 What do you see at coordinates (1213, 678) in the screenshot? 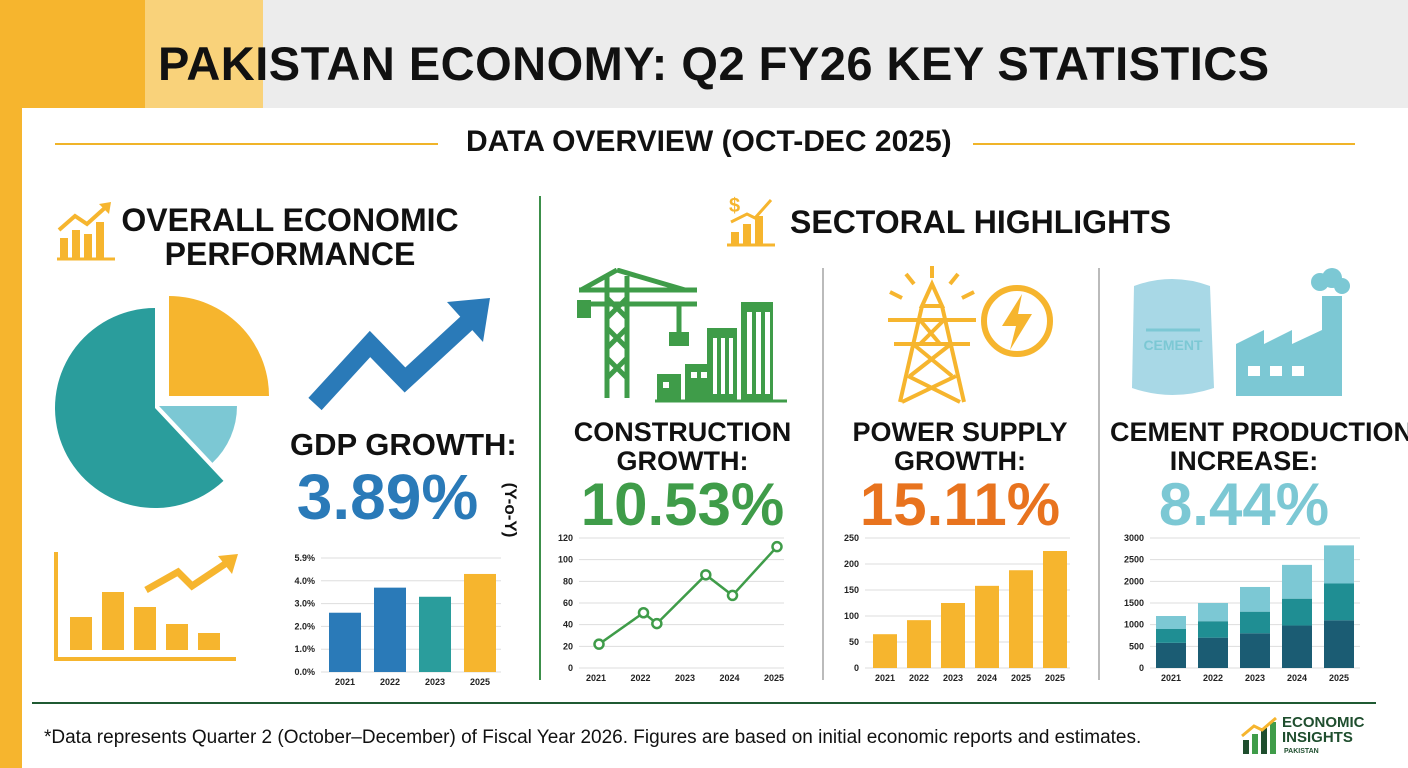
I see `cement-xtick: 2022` at bounding box center [1213, 678].